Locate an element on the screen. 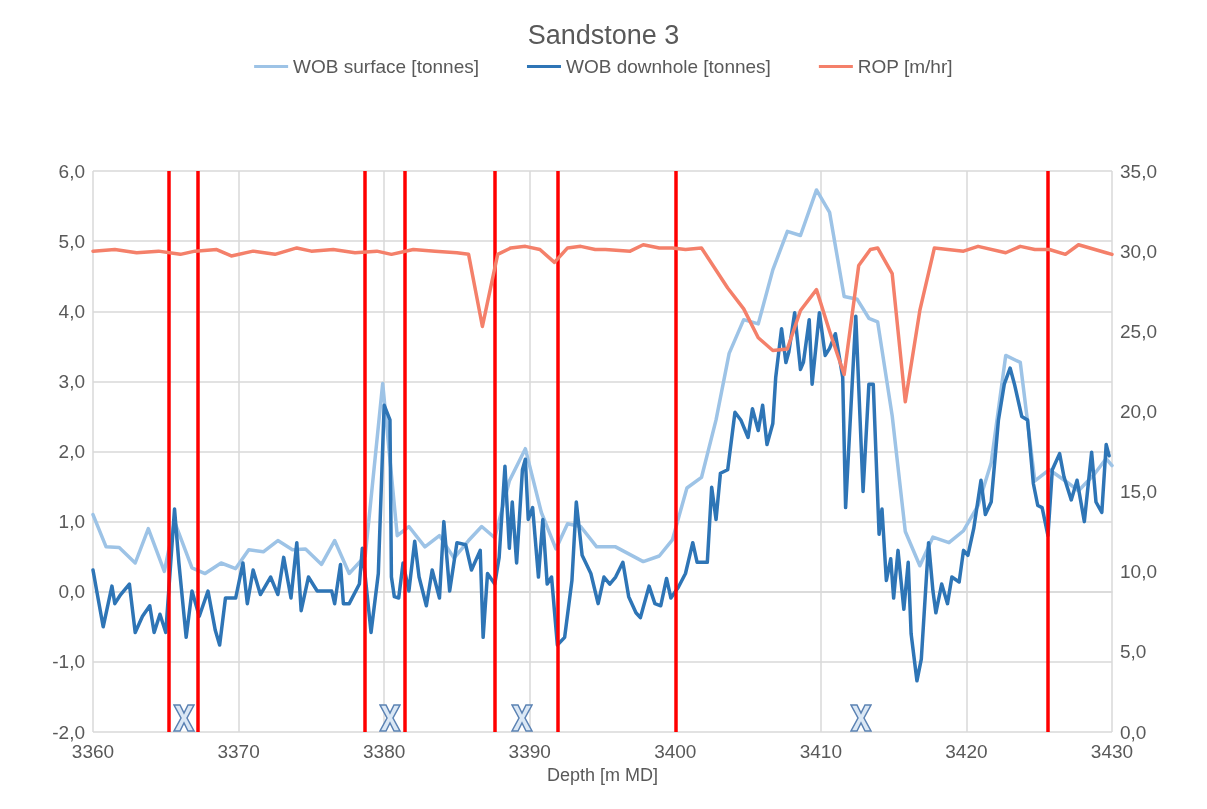 This screenshot has width=1207, height=809. y-tick-label: 5,0 is located at coordinates (71, 241).